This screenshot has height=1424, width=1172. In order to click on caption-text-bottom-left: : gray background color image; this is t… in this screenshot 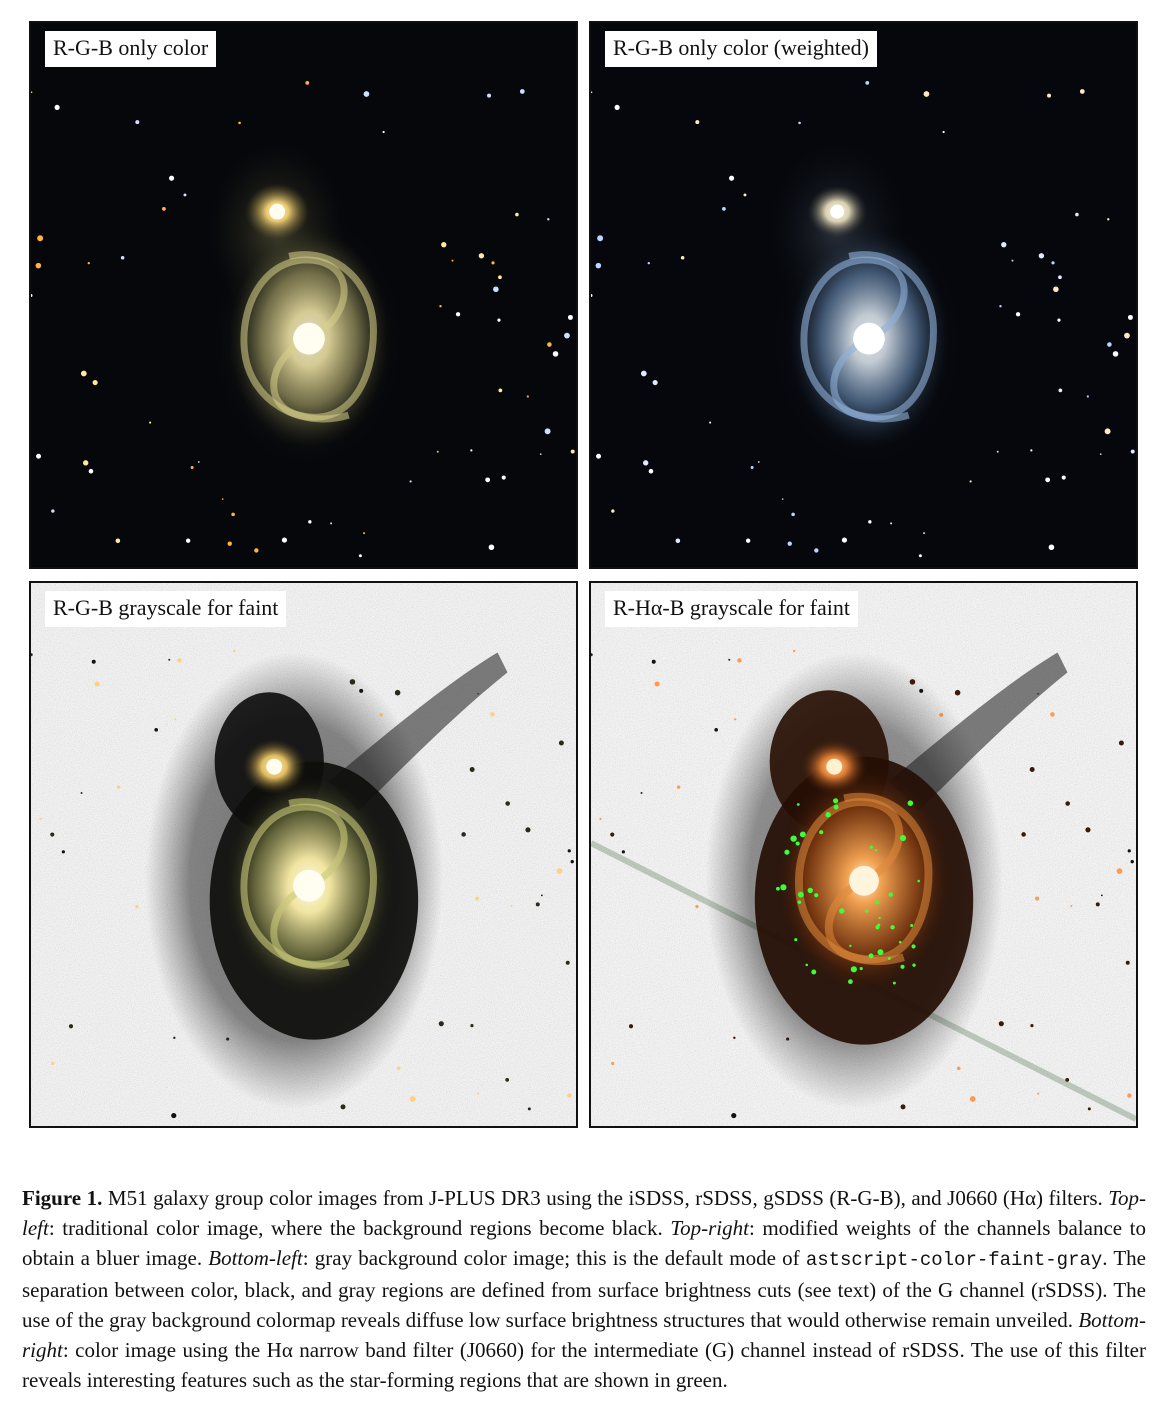, I will do `click(551, 1258)`.